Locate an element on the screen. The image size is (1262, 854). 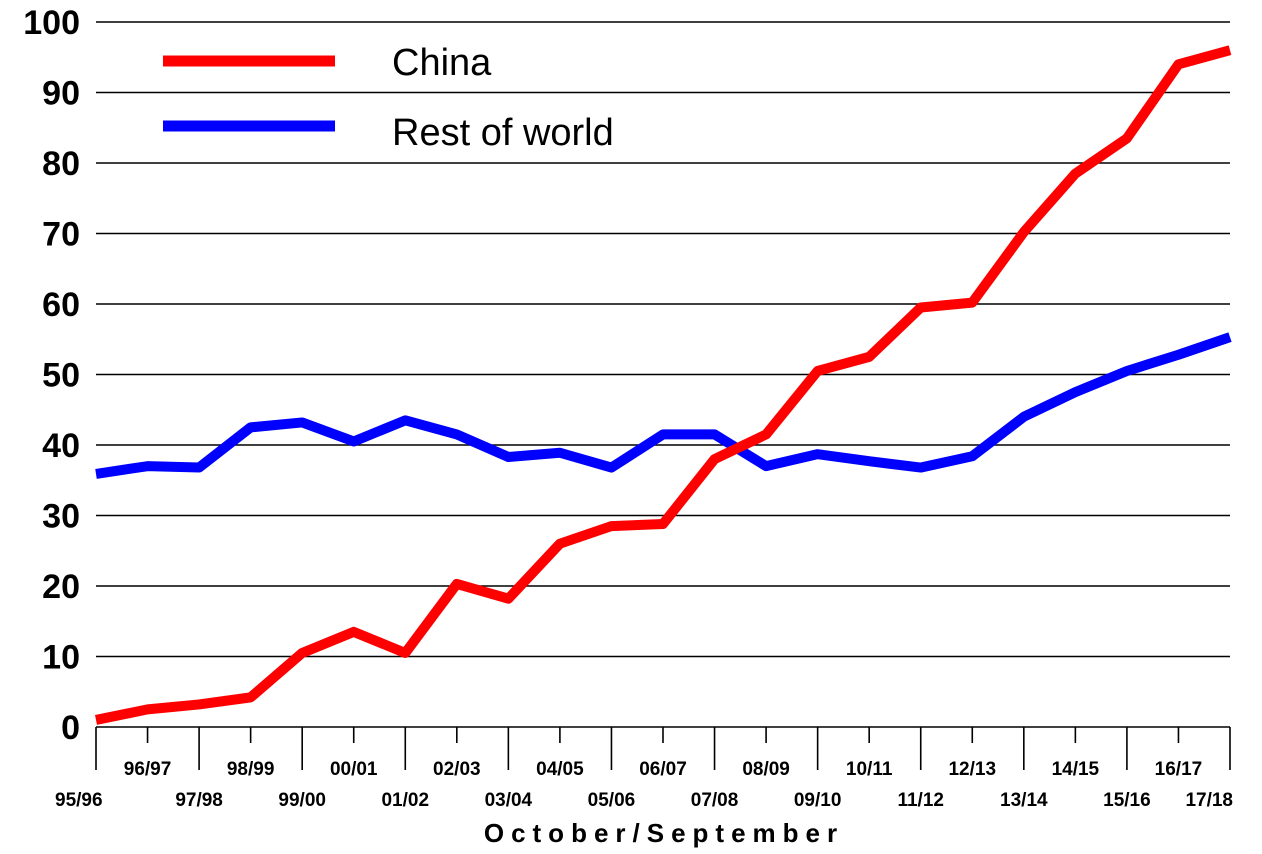
legend-label-china: China is located at coordinates (442, 63).